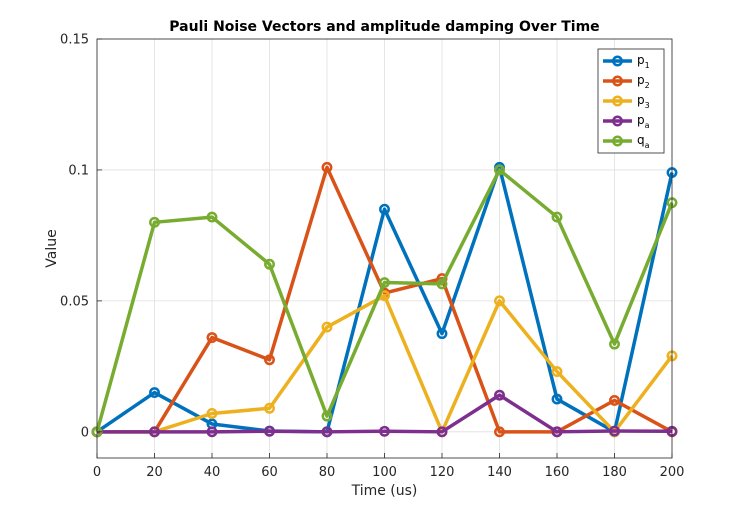 Image resolution: width=743 pixels, height=516 pixels. I want to click on legend-item: pa, so click(626, 121).